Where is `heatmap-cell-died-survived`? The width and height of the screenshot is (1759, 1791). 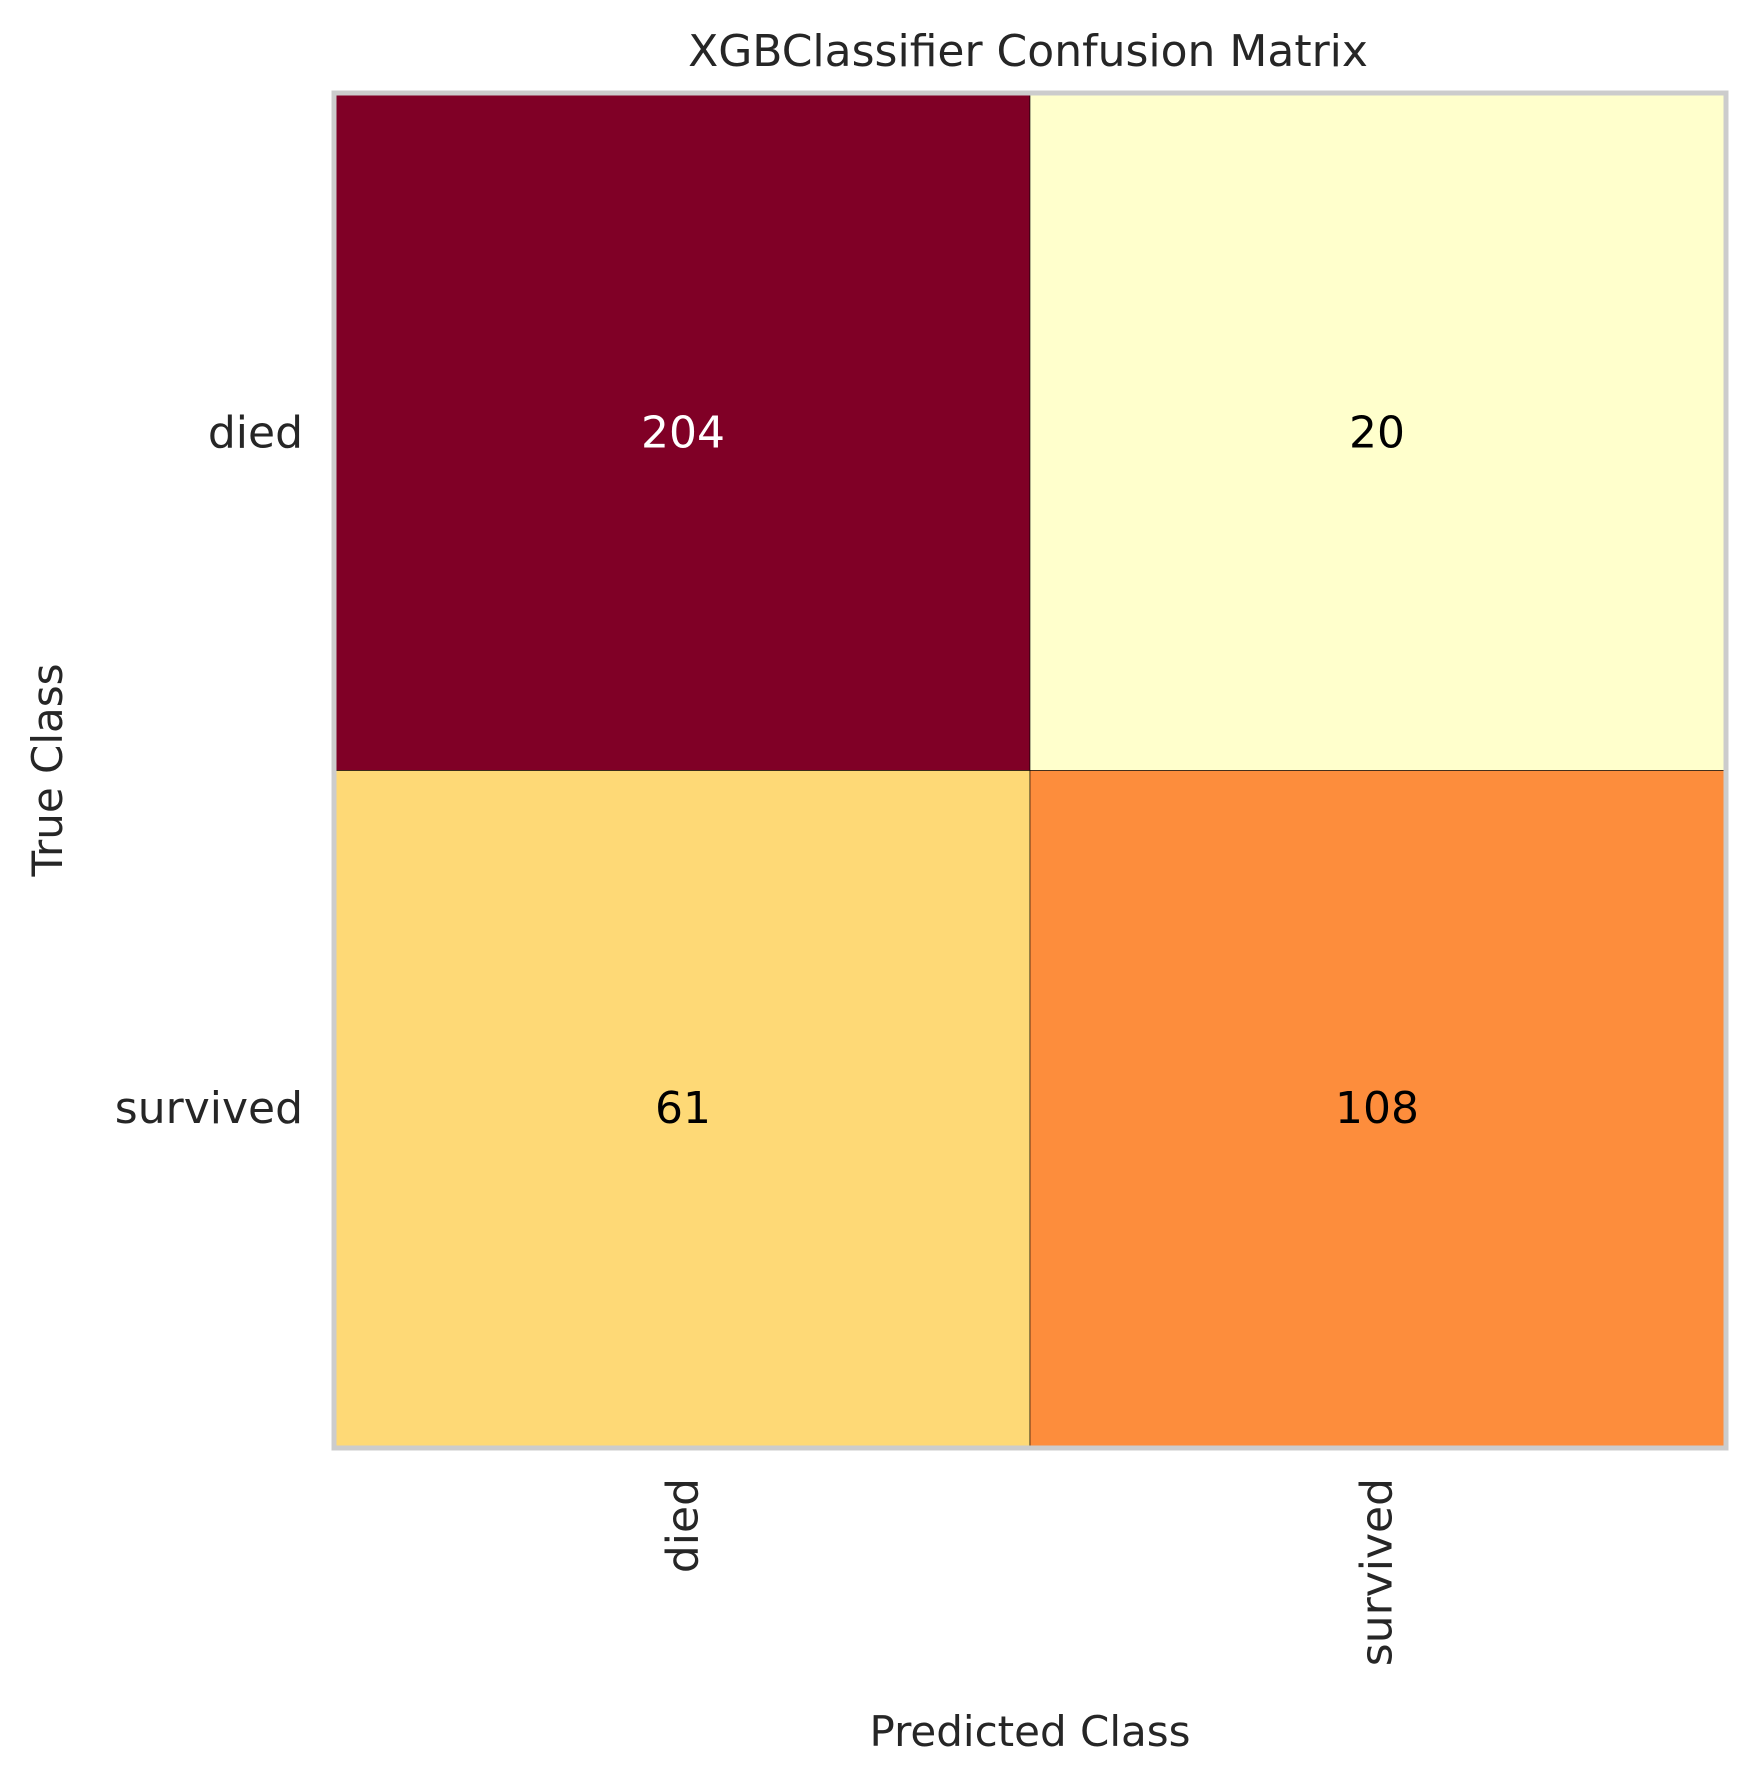
heatmap-cell-died-survived is located at coordinates (1377, 432).